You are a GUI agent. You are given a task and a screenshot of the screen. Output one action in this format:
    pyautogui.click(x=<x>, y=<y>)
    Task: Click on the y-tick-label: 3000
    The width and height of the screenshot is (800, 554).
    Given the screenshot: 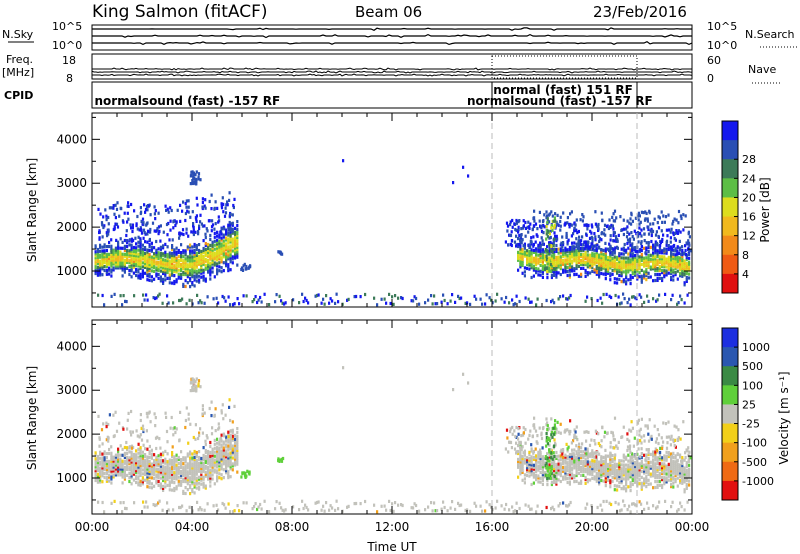 What is the action you would take?
    pyautogui.click(x=71, y=183)
    